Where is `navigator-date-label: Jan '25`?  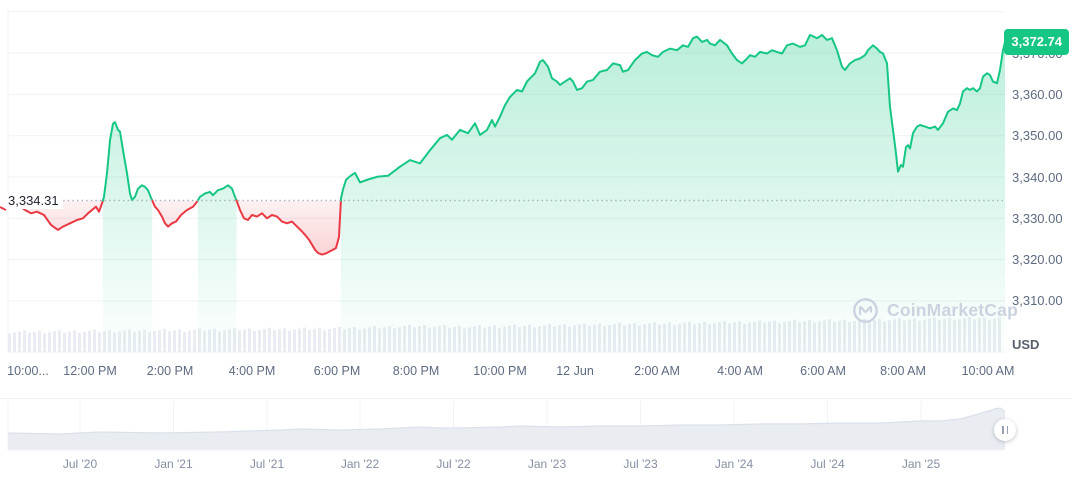 navigator-date-label: Jan '25 is located at coordinates (921, 464).